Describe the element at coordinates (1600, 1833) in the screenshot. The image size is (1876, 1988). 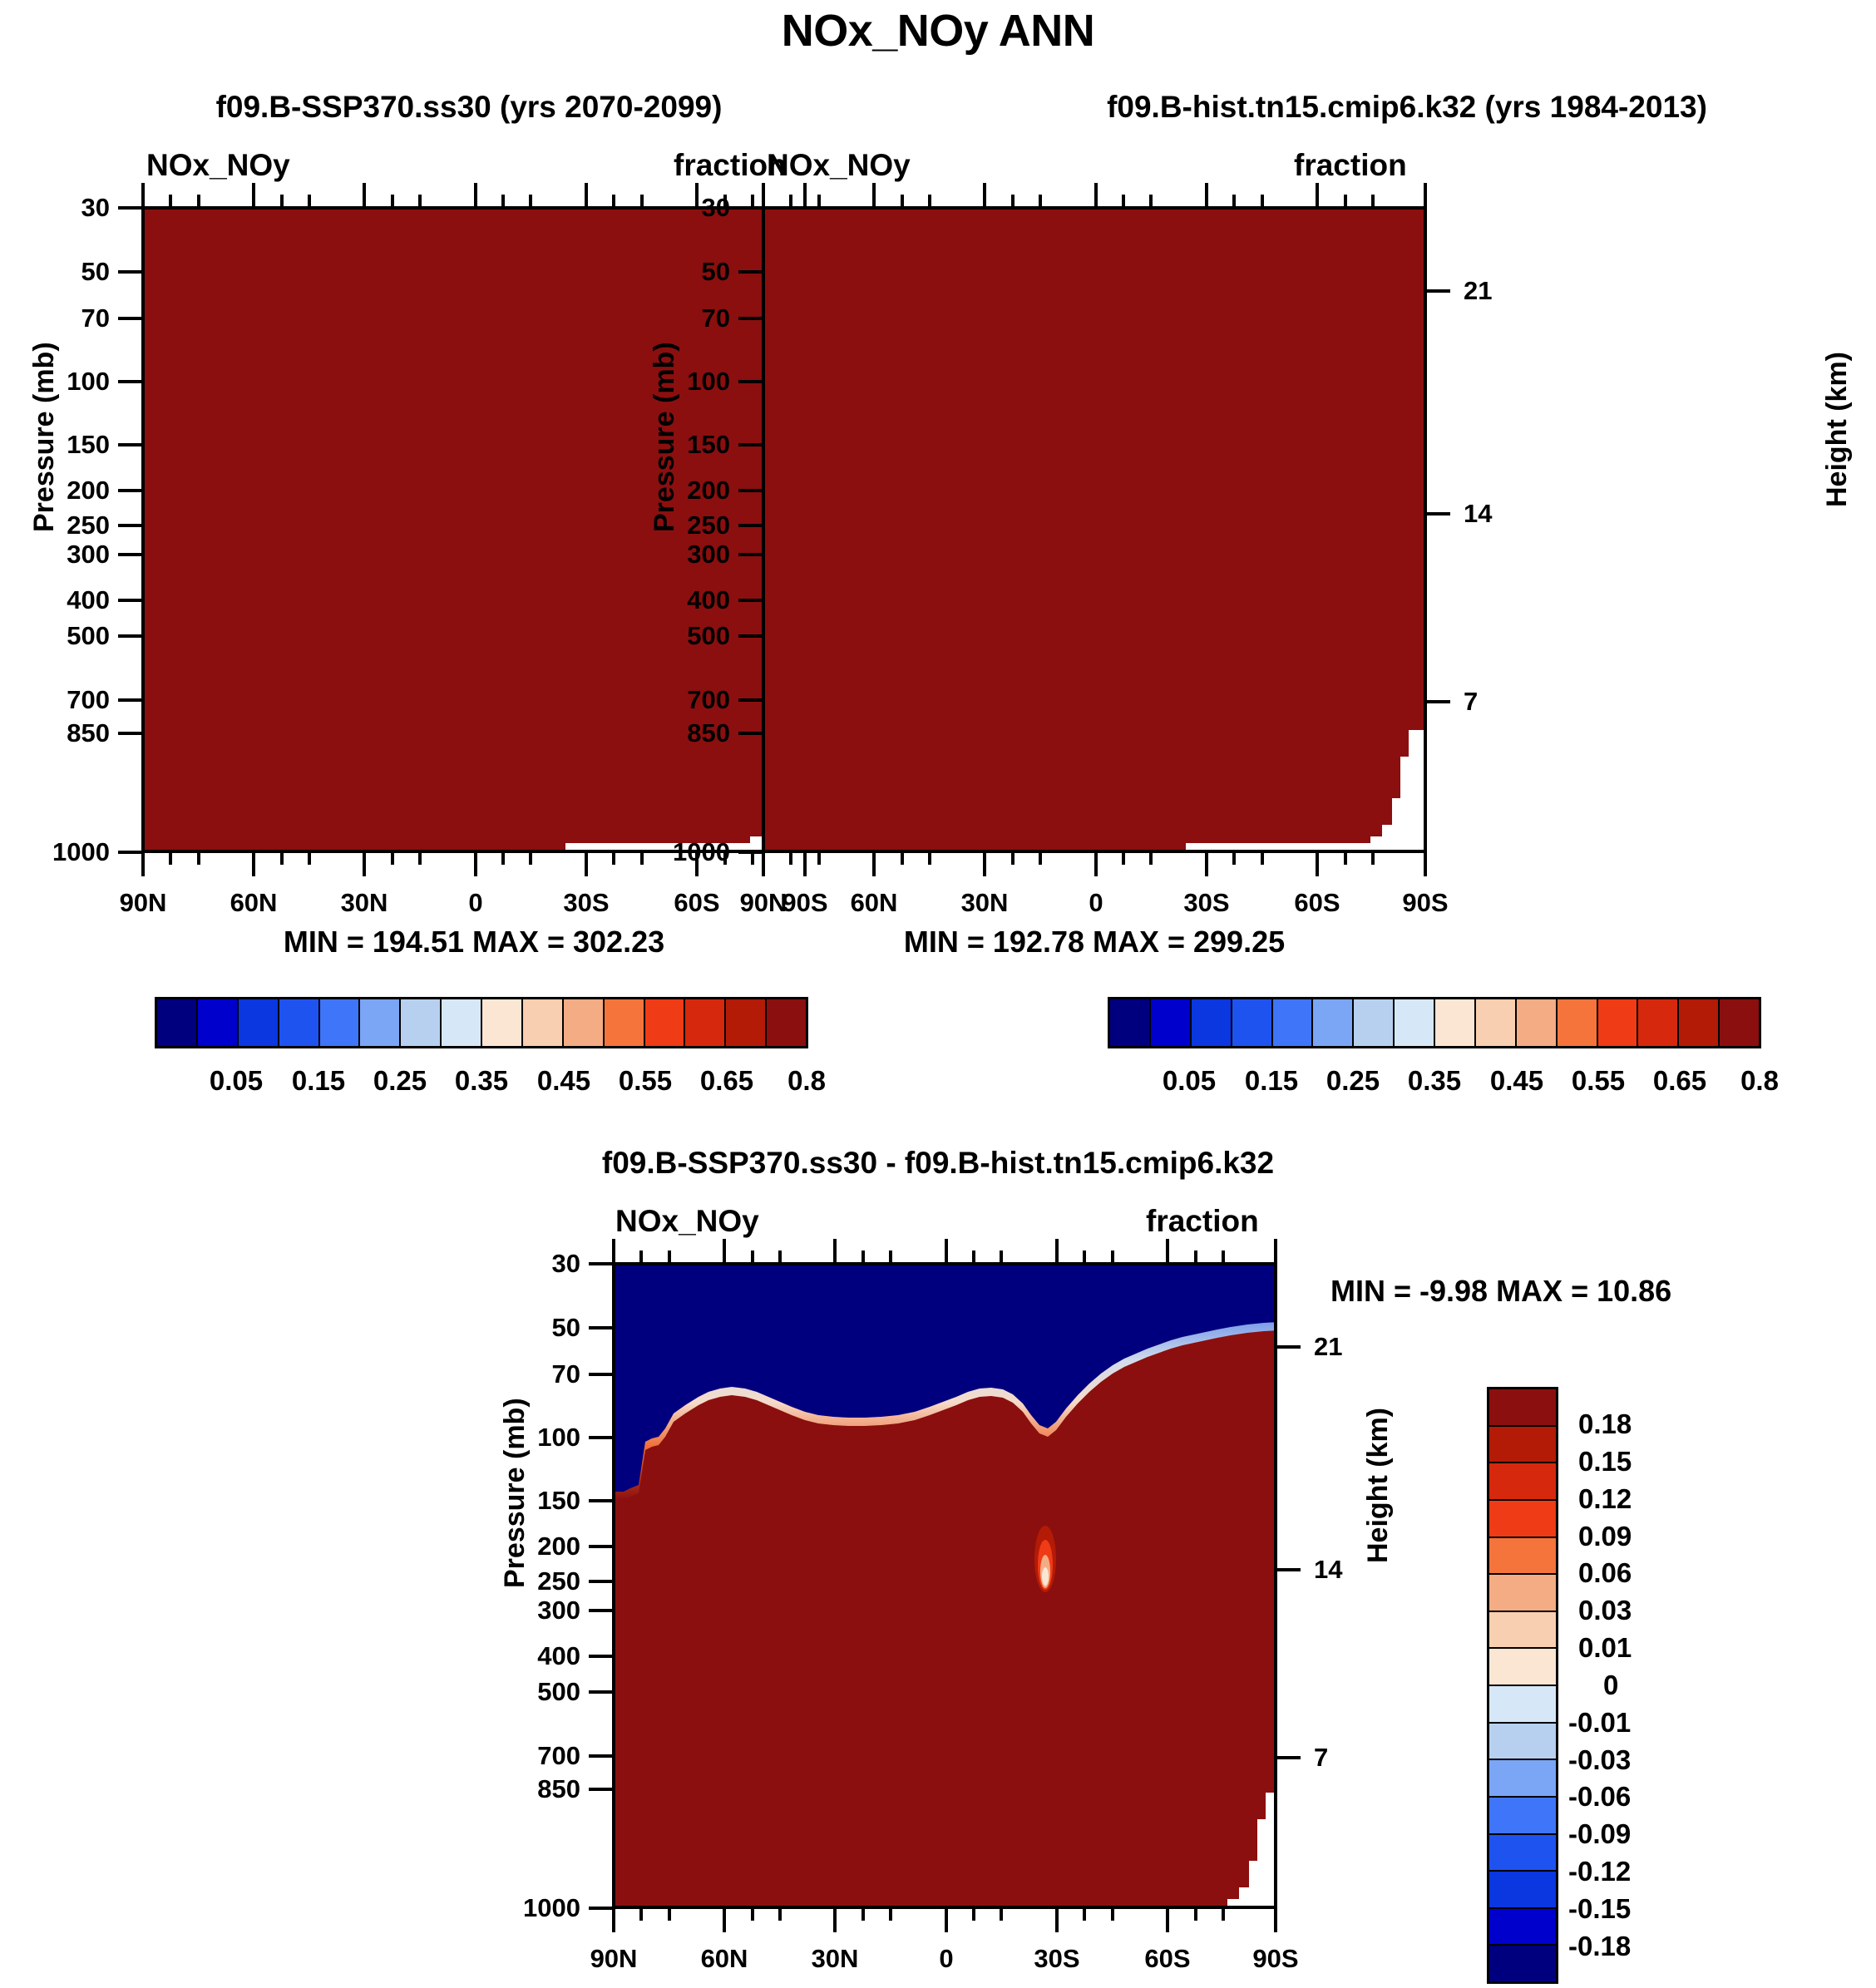
I see `colorbar-tick-label: -0.09` at that location.